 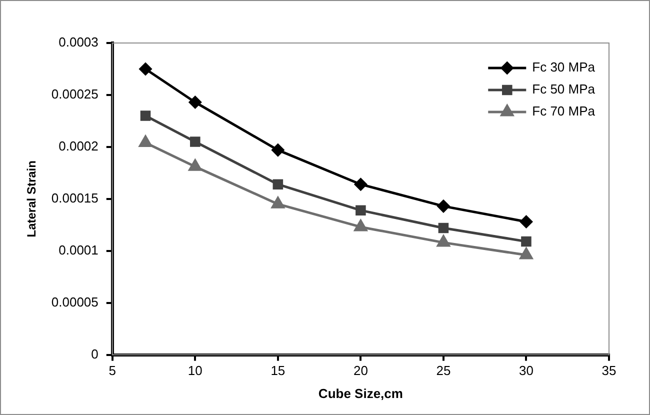 What do you see at coordinates (112, 370) in the screenshot?
I see `x-tick-label: 5` at bounding box center [112, 370].